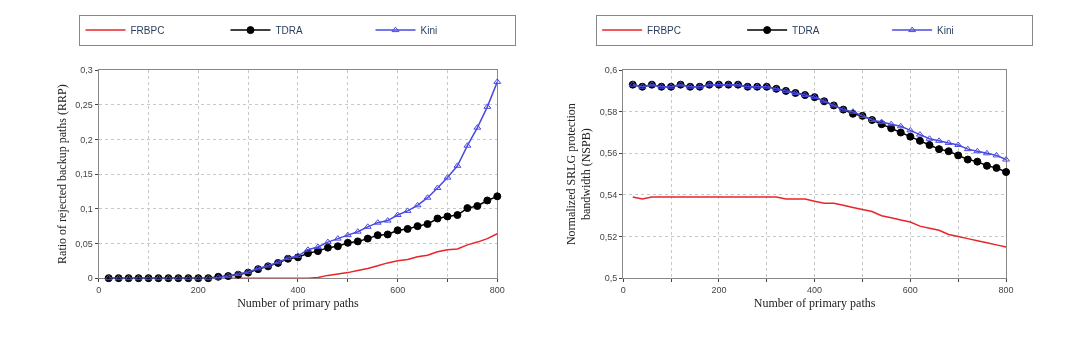 This screenshot has width=1089, height=341. I want to click on y-tick-label: 0,25, so click(84, 104).